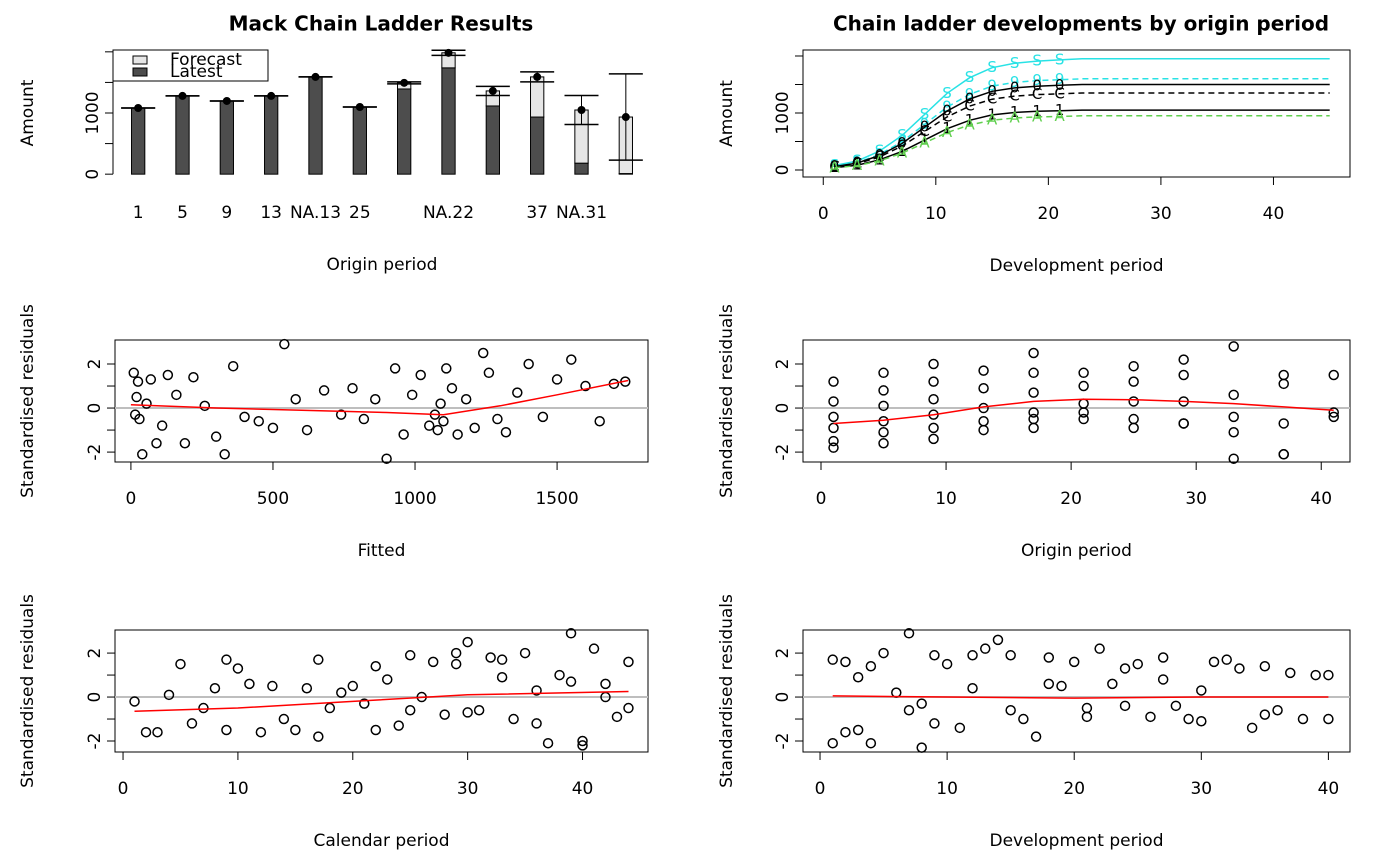 This screenshot has height=866, width=1400. Describe the element at coordinates (95, 741) in the screenshot. I see `y-tick-label: -2` at that location.